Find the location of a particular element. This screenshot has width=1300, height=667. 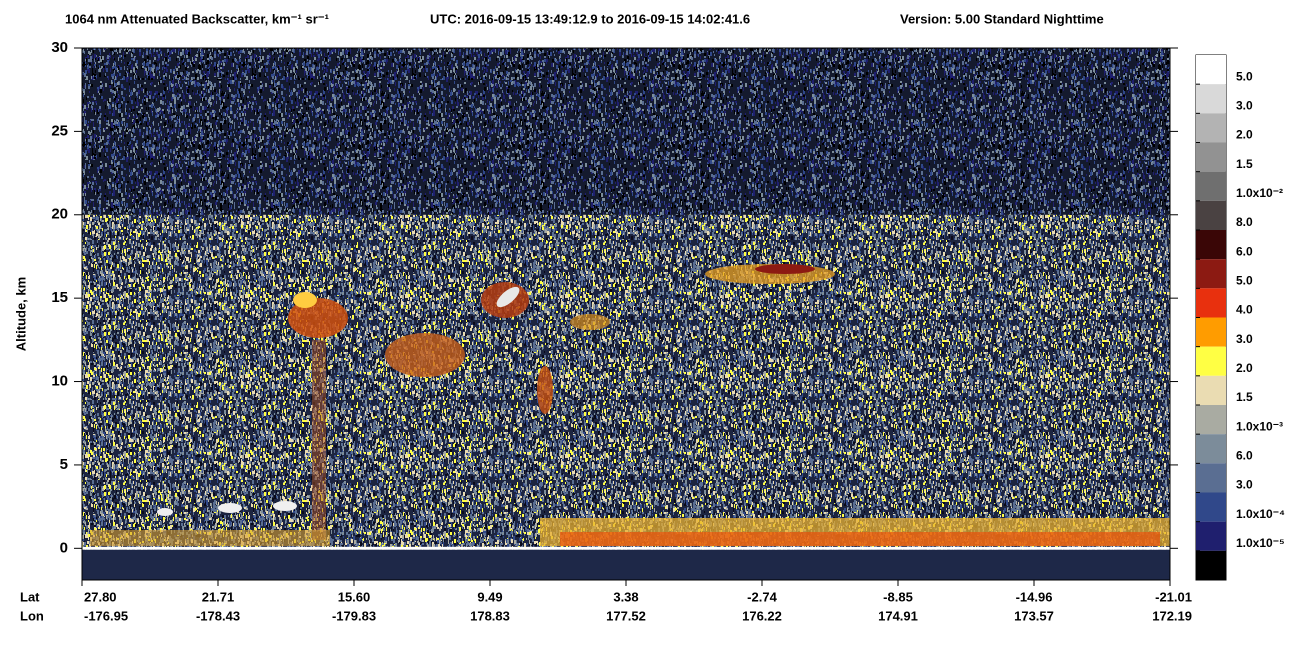

lat-label: 27.80 is located at coordinates (100, 596).